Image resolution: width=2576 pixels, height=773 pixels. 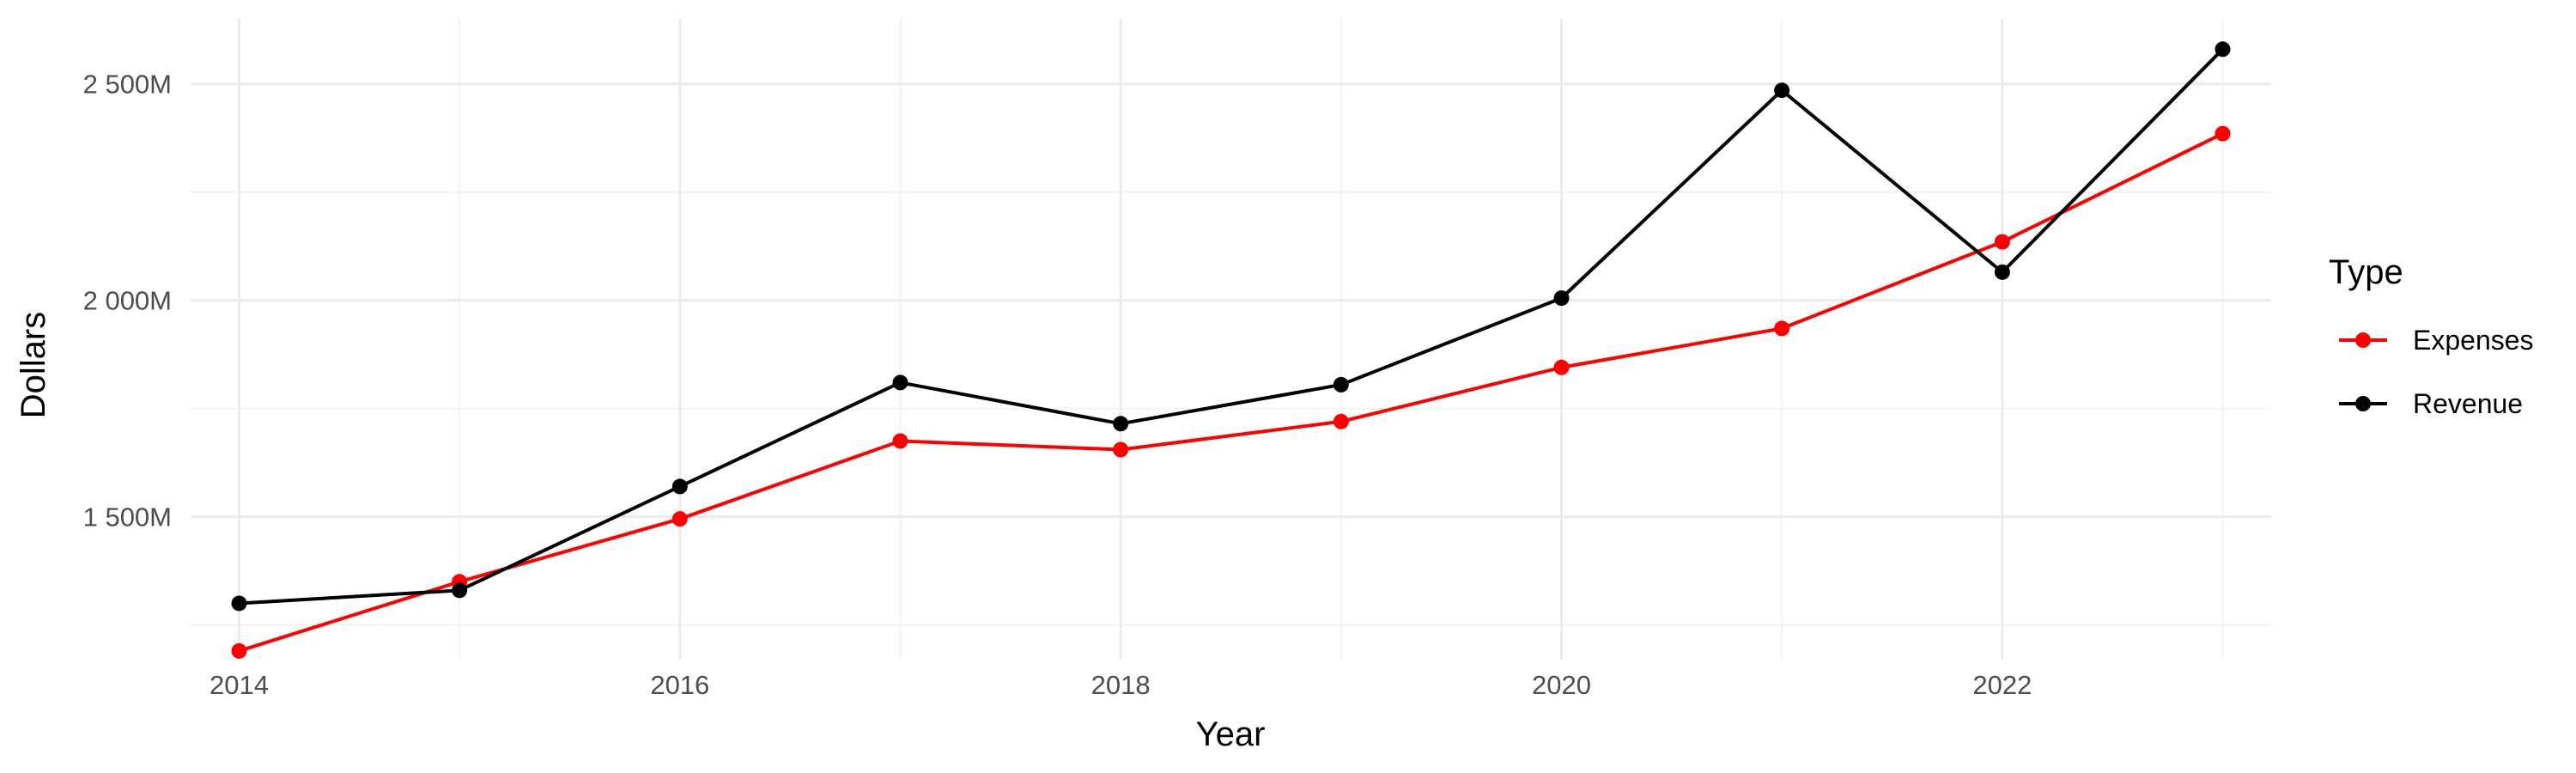 I want to click on y-tick-label: 2 500M, so click(x=128, y=85).